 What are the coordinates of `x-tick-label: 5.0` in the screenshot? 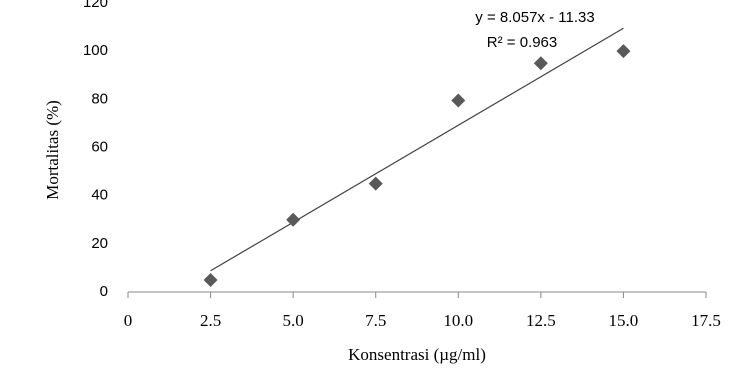 It's located at (293, 320).